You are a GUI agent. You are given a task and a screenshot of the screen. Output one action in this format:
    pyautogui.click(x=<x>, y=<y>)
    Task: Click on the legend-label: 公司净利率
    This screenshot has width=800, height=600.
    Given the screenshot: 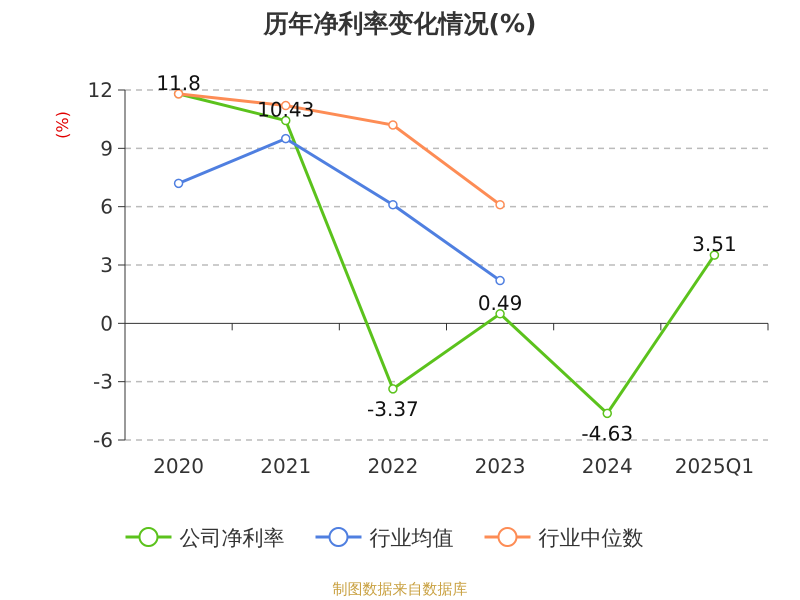 What is the action you would take?
    pyautogui.click(x=232, y=538)
    